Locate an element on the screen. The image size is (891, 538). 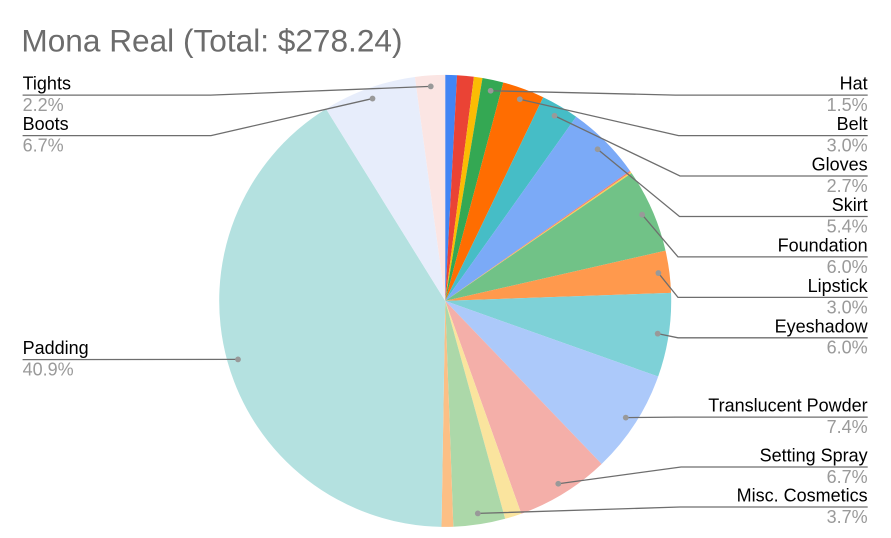
svg-text: 2.2% is located at coordinates (43, 105).